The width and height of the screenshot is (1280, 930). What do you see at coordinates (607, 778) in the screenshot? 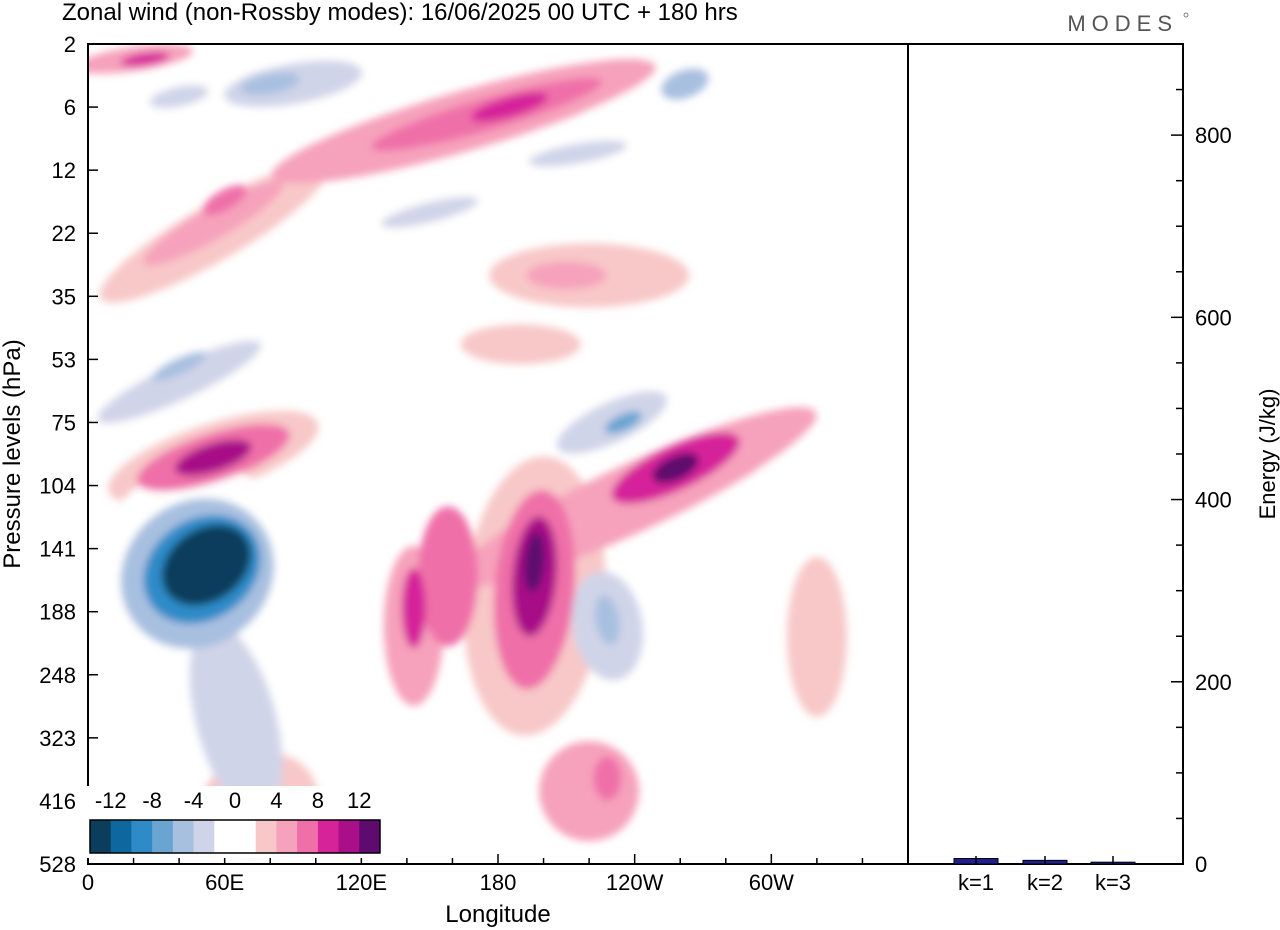
I see `contour-westerly-bottom2` at bounding box center [607, 778].